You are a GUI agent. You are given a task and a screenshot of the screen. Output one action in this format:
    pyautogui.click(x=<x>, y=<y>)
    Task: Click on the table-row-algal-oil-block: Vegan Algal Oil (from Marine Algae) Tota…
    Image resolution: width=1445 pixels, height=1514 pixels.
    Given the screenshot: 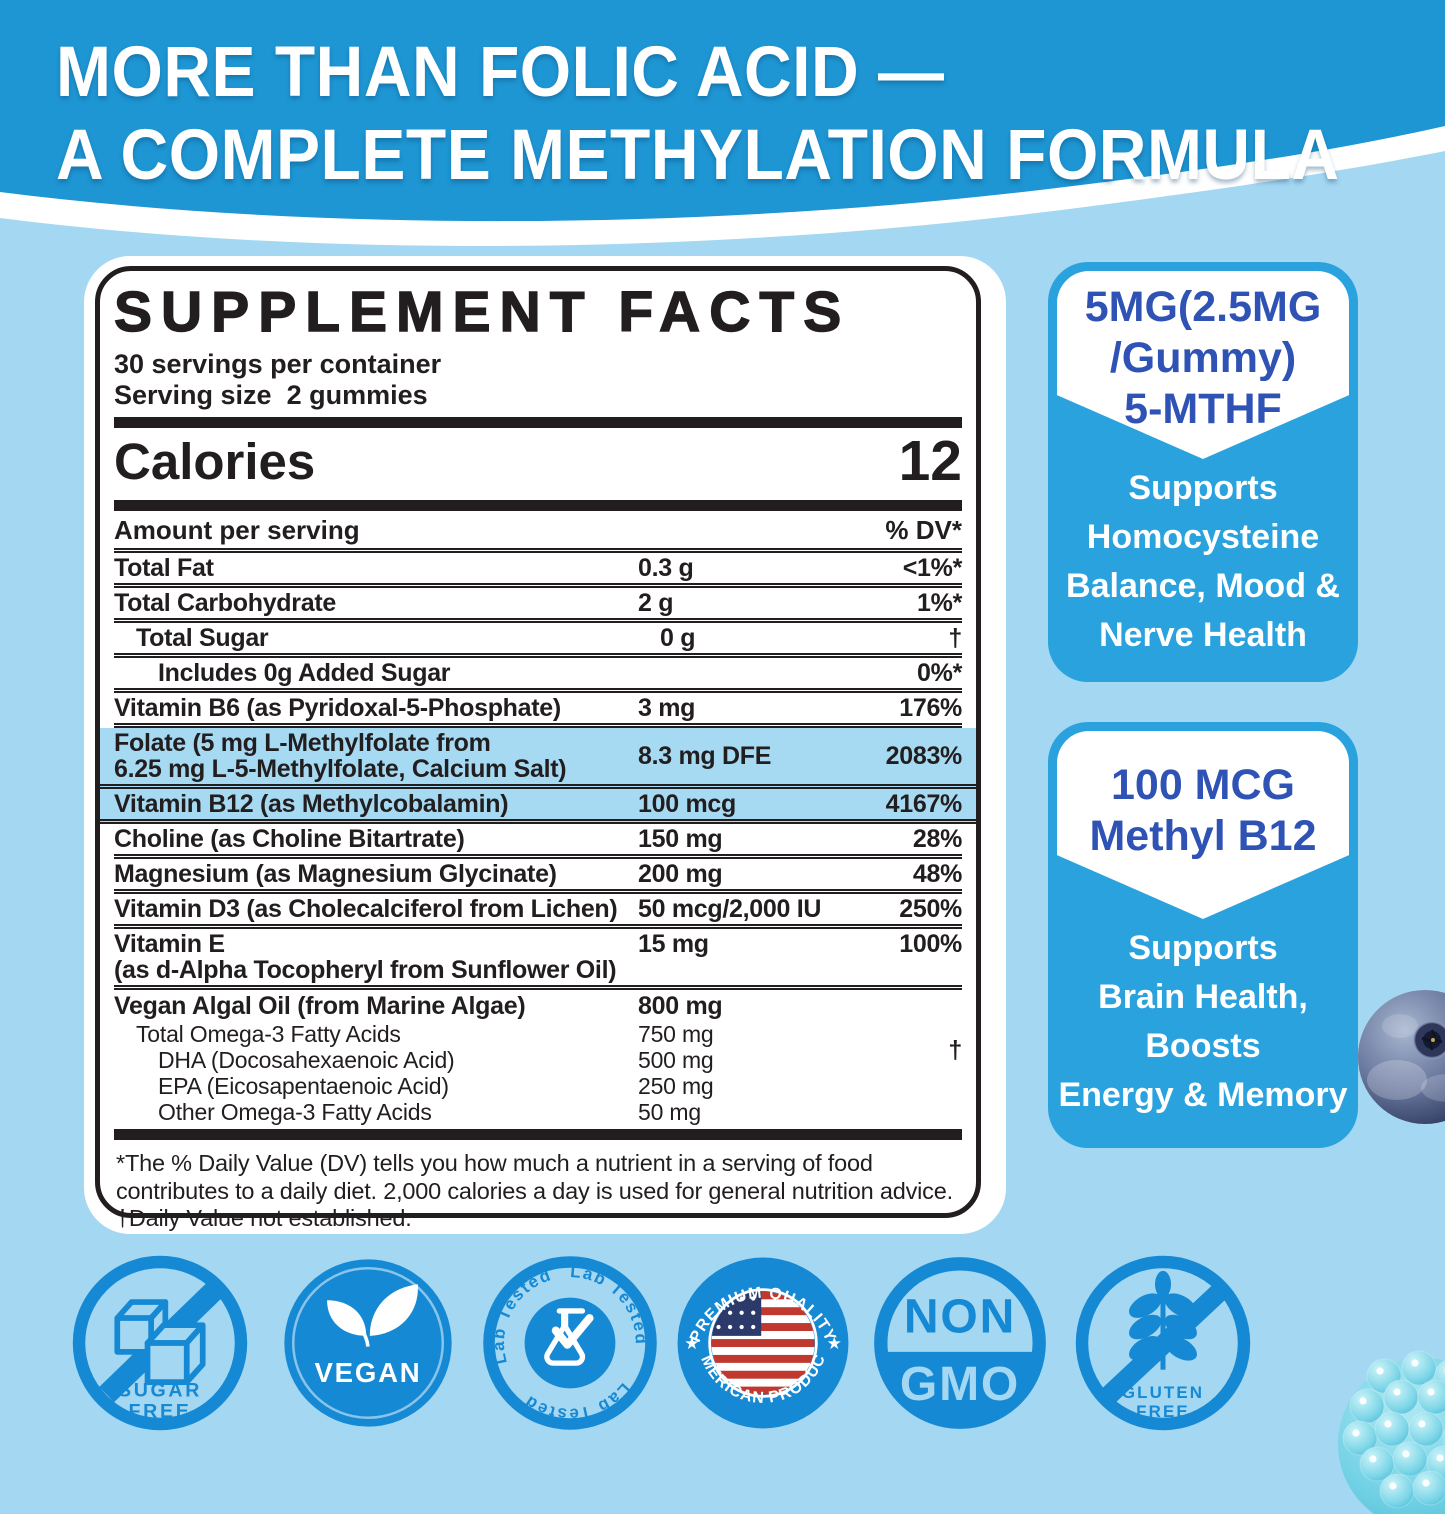 What is the action you would take?
    pyautogui.click(x=538, y=1058)
    